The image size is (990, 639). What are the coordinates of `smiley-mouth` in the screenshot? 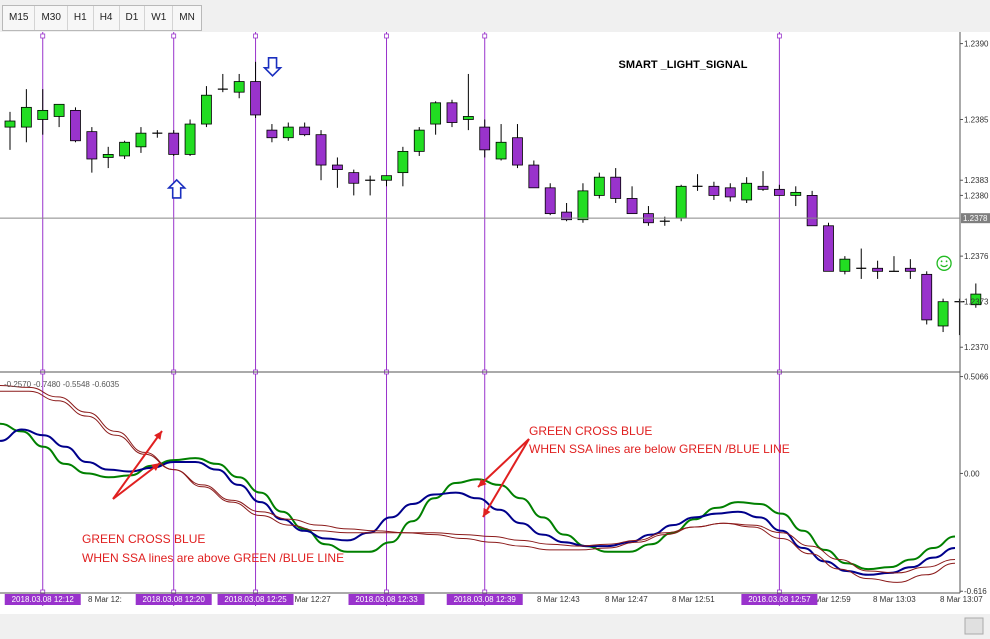 It's located at (944, 266).